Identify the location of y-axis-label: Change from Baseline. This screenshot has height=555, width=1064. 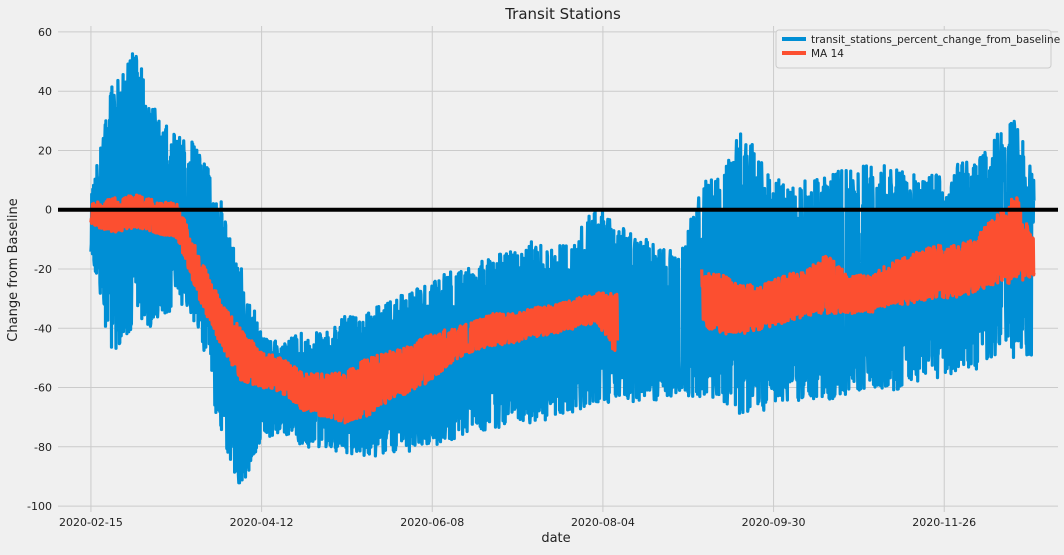
(13, 269).